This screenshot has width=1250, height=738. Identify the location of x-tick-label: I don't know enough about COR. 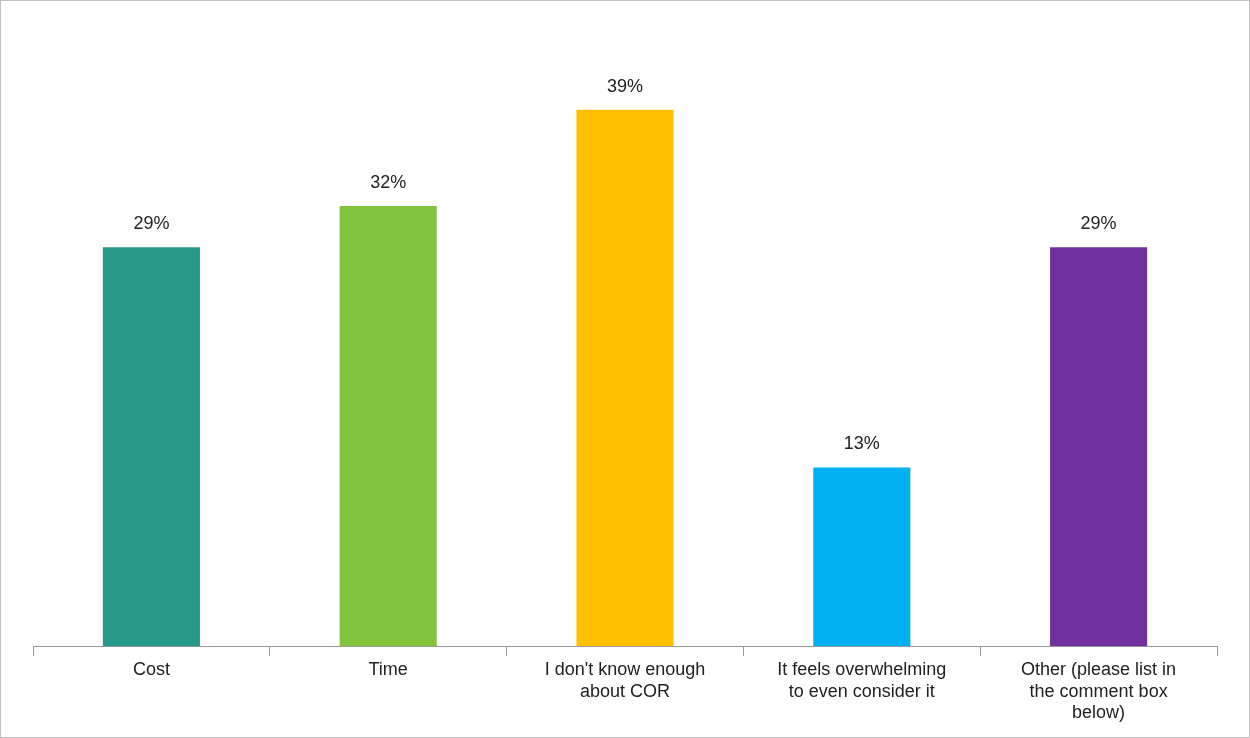
(625, 679).